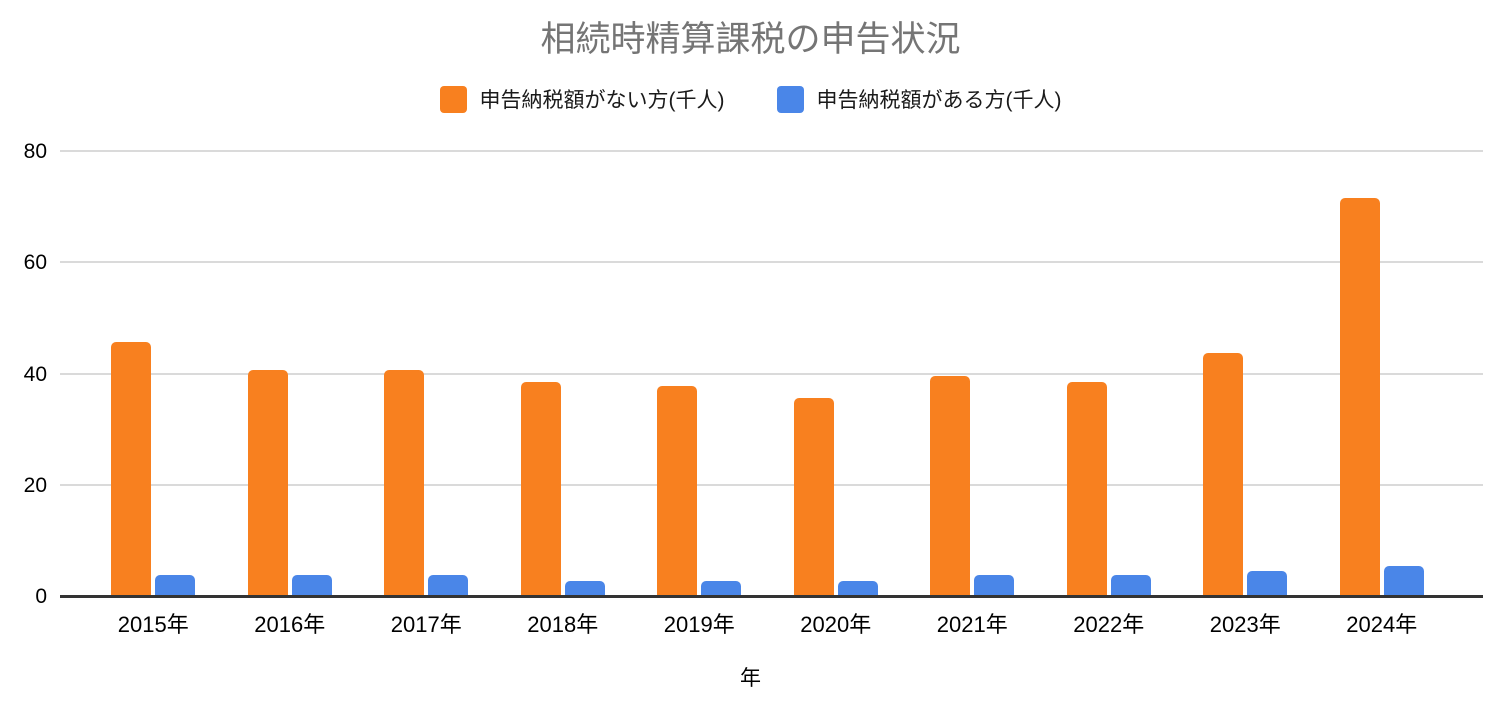  I want to click on bar-has-tax-2020年, so click(857, 589).